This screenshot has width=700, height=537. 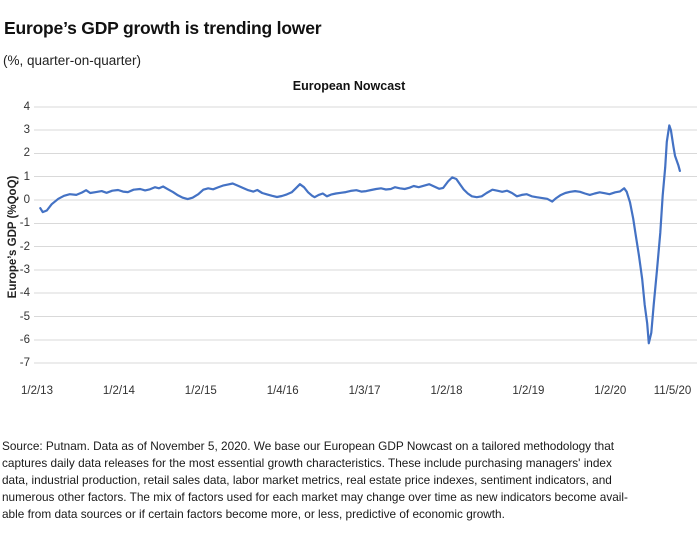 What do you see at coordinates (24, 293) in the screenshot?
I see `y-tick-label--4: -4` at bounding box center [24, 293].